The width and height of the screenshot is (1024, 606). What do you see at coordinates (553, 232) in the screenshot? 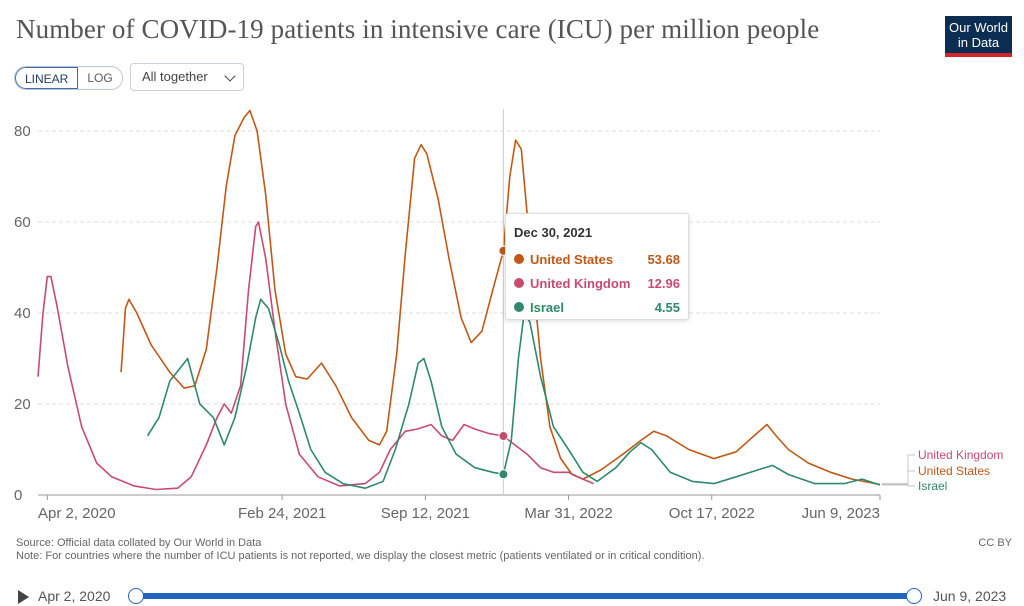
I see `tooltip-date: Dec 30, 2021` at bounding box center [553, 232].